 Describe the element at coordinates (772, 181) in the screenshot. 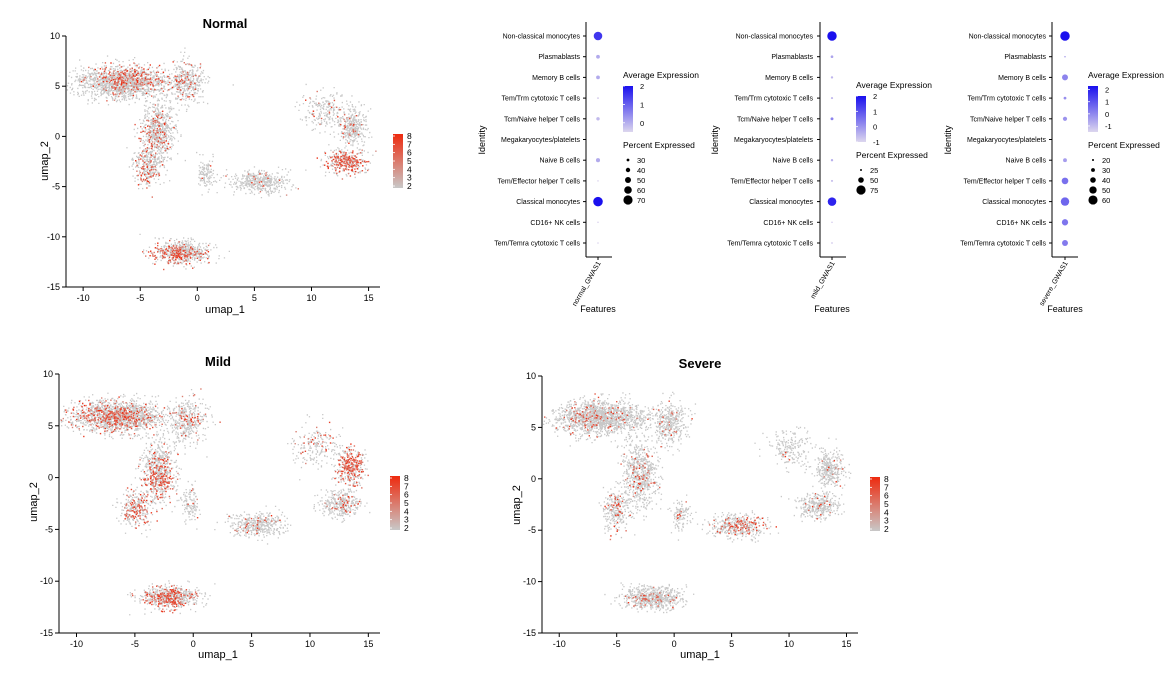

I see `identity-label: Tem/Effector helper T cells` at that location.